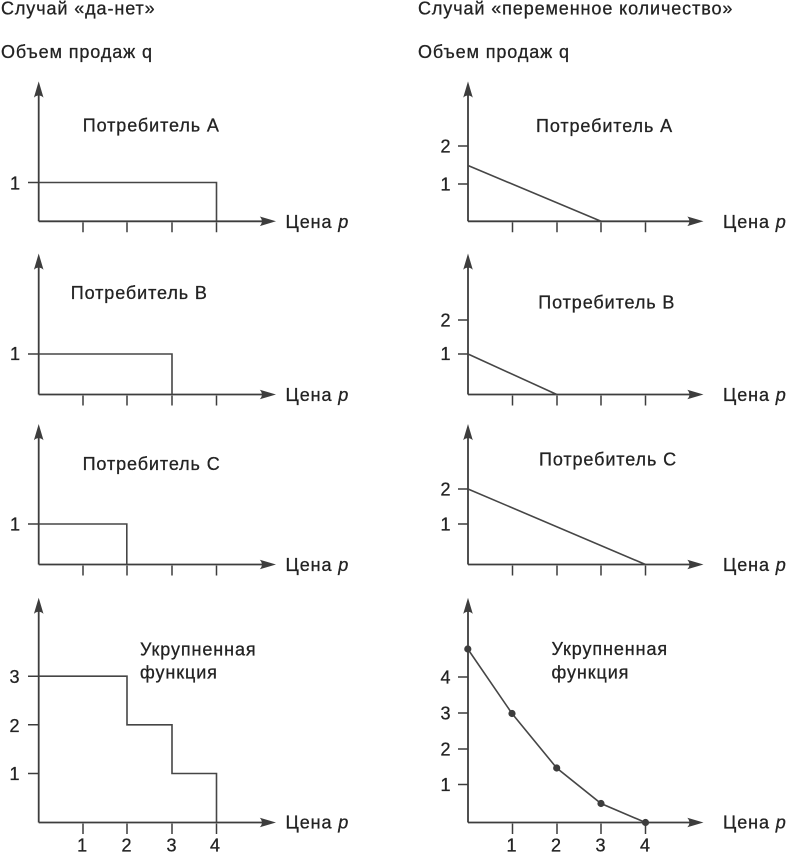 The width and height of the screenshot is (790, 857). What do you see at coordinates (78, 9) in the screenshot?
I see `svg-text: Случай «да-нет»` at bounding box center [78, 9].